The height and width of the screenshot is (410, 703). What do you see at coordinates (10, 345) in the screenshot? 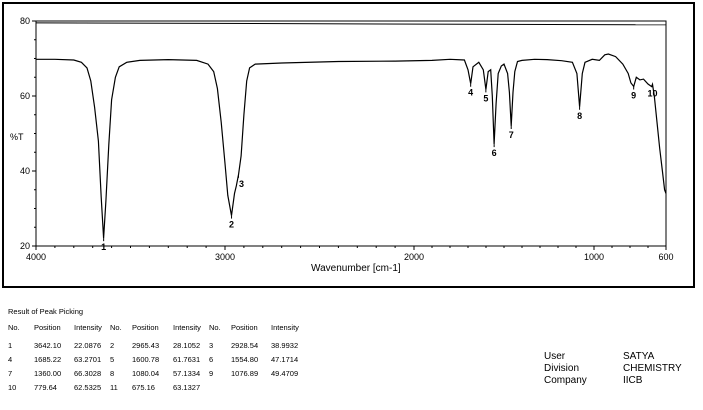
I see `peak-table-cell: 1` at bounding box center [10, 345].